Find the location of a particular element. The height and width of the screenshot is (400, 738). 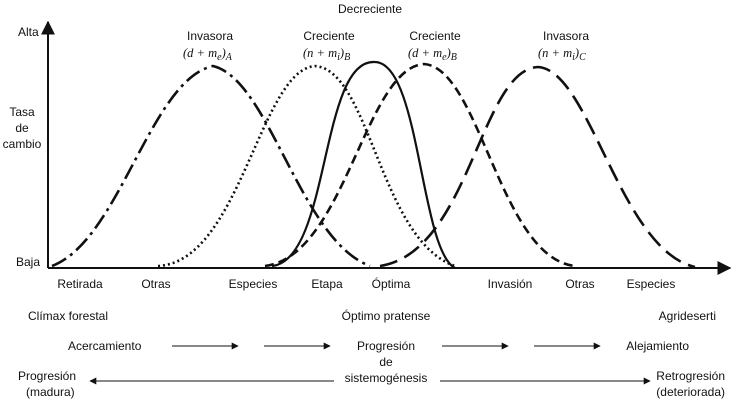

retrogression-label-2: (deteriorada) is located at coordinates (690, 392).